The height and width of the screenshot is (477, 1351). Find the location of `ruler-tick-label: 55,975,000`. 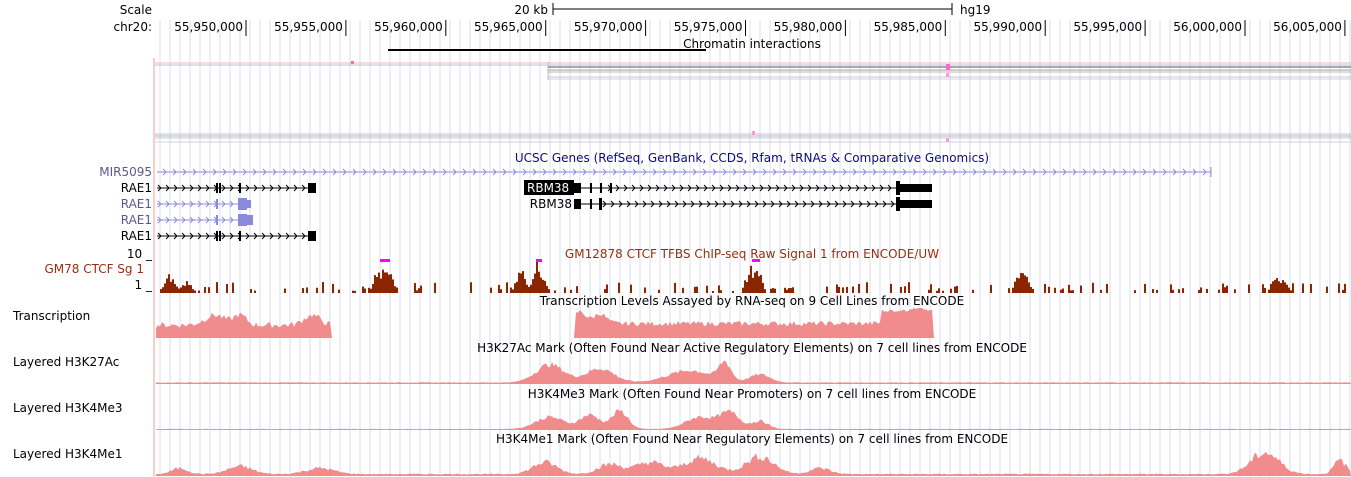

ruler-tick-label: 55,975,000 is located at coordinates (708, 27).